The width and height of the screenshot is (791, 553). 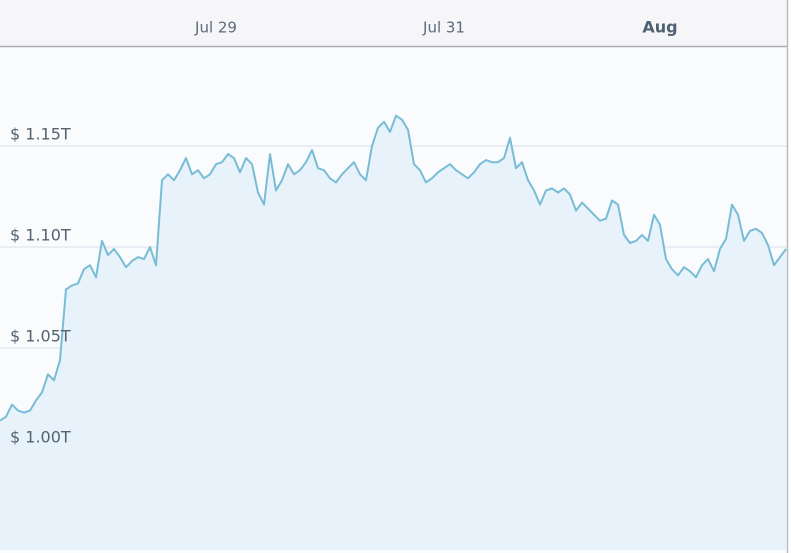 What do you see at coordinates (40, 235) in the screenshot?
I see `y-tick-label: $ 1.10T` at bounding box center [40, 235].